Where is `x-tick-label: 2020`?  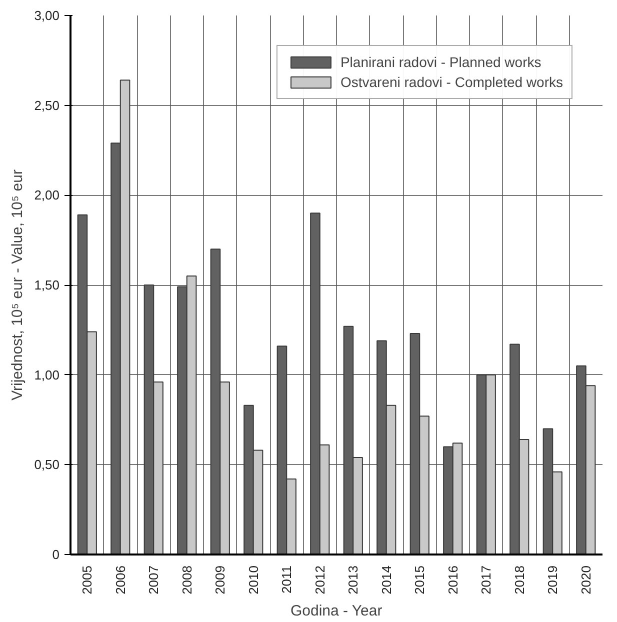 x-tick-label: 2020 is located at coordinates (586, 580).